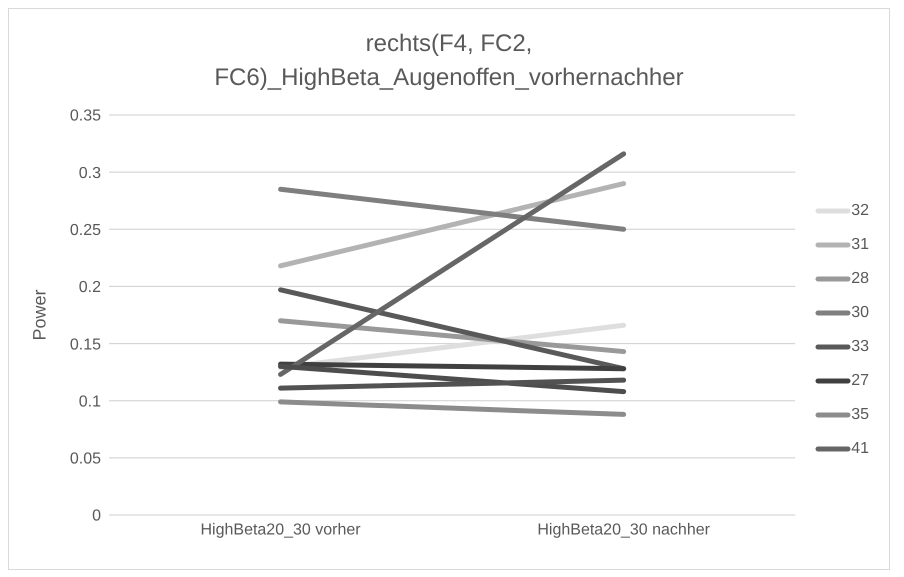 This screenshot has height=577, width=904. Describe the element at coordinates (860, 449) in the screenshot. I see `legend-label: 41` at that location.